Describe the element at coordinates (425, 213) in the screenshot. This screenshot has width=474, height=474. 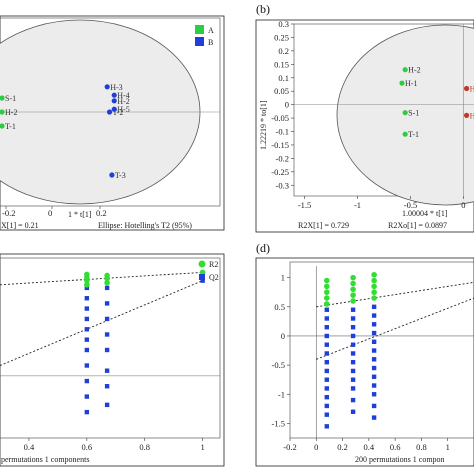
I see `panel-b-xlabel: 1.00004 * t[1]` at that location.